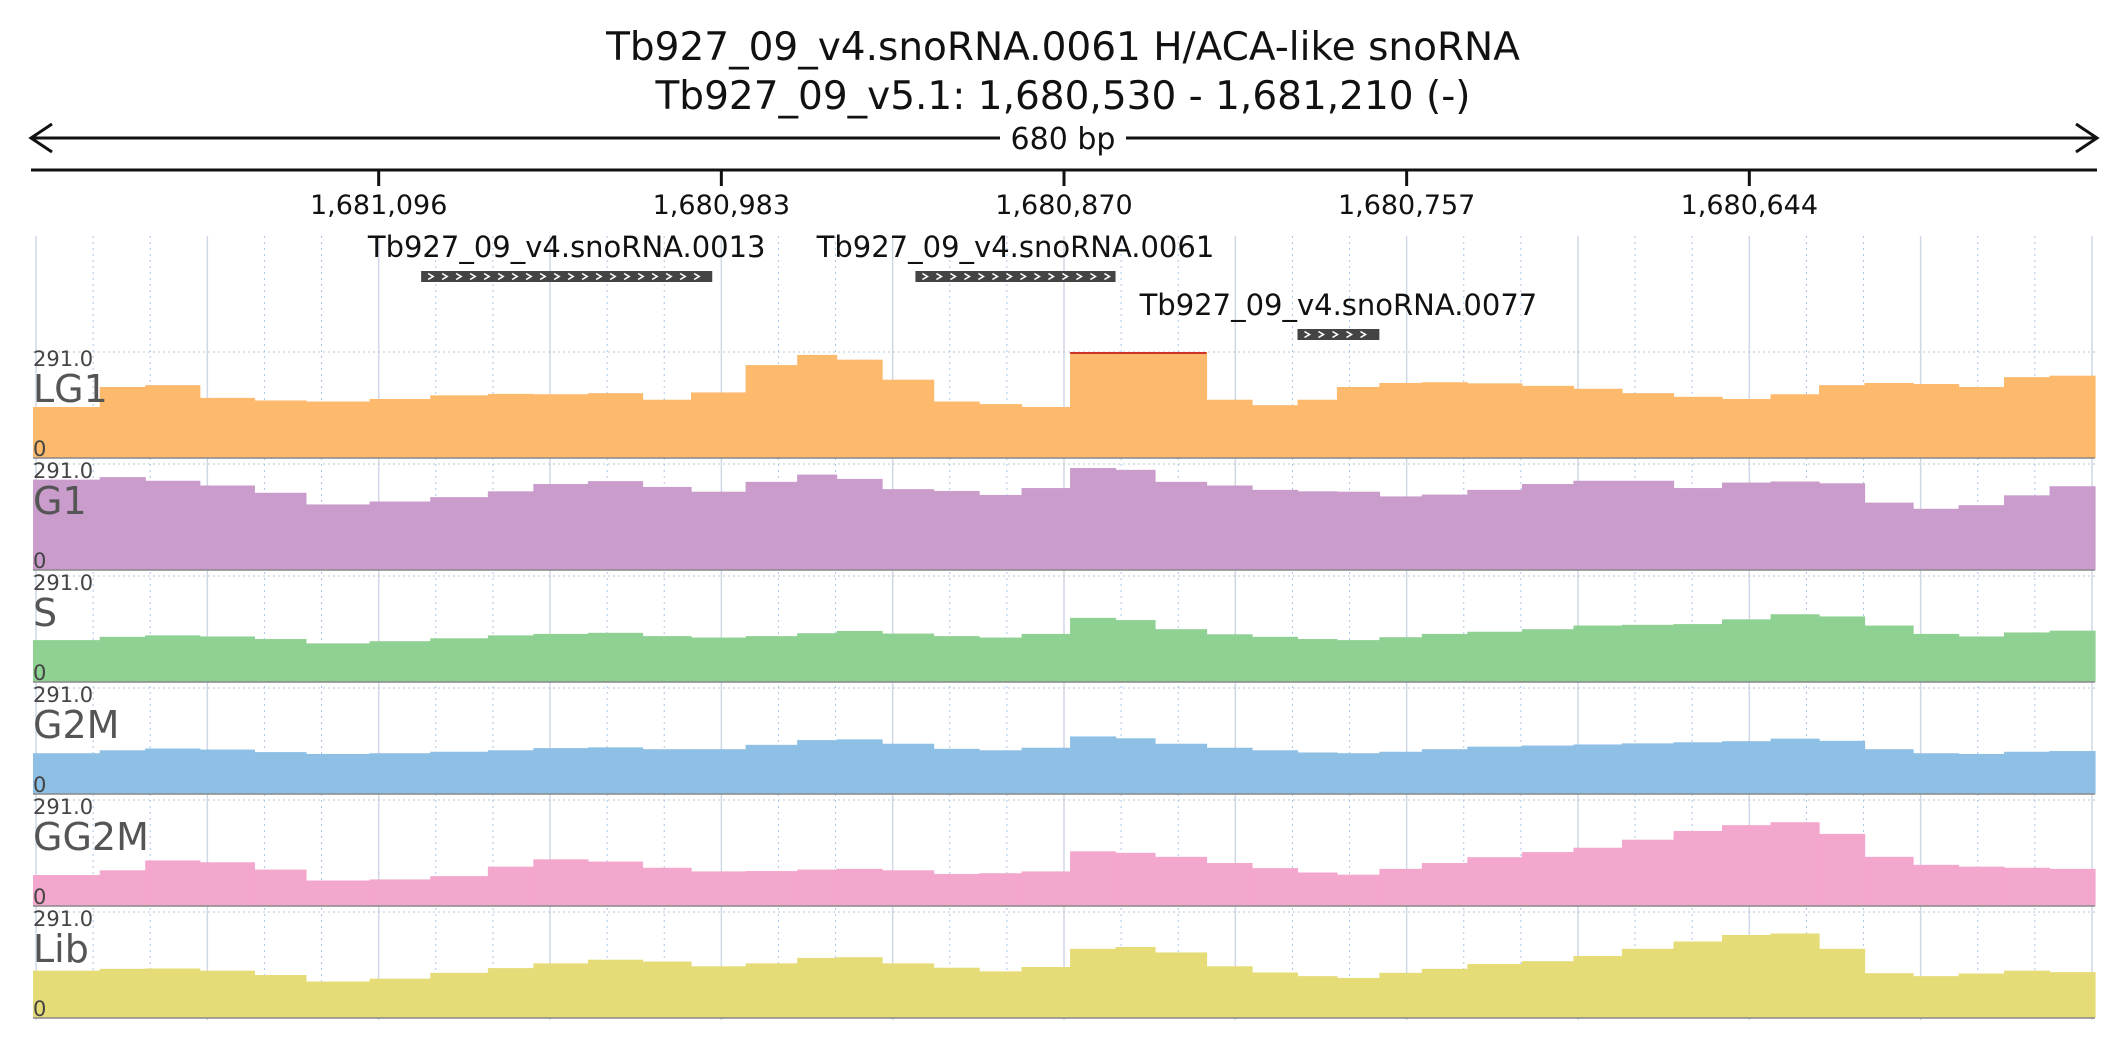 Image resolution: width=2126 pixels, height=1058 pixels. What do you see at coordinates (70, 389) in the screenshot?
I see `track-name: LG1` at bounding box center [70, 389].